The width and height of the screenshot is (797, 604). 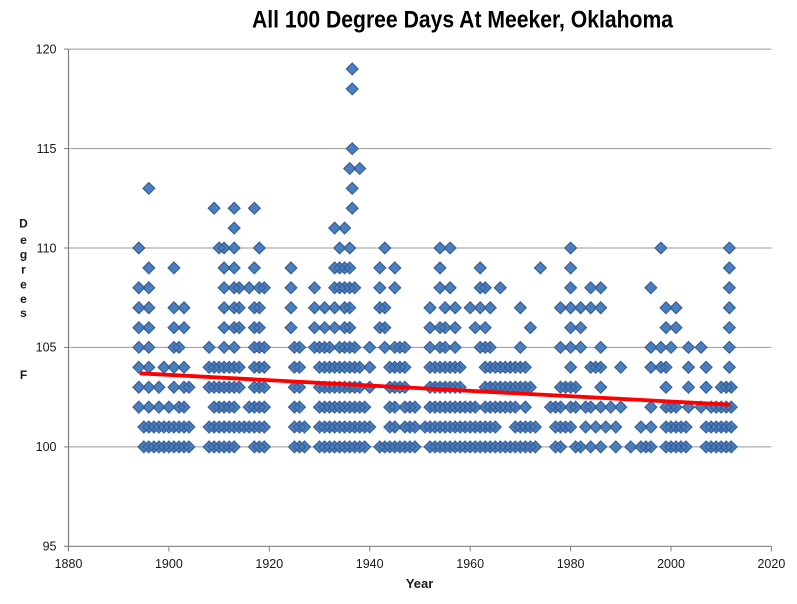 What do you see at coordinates (671, 564) in the screenshot?
I see `svg-text: 2000` at bounding box center [671, 564].